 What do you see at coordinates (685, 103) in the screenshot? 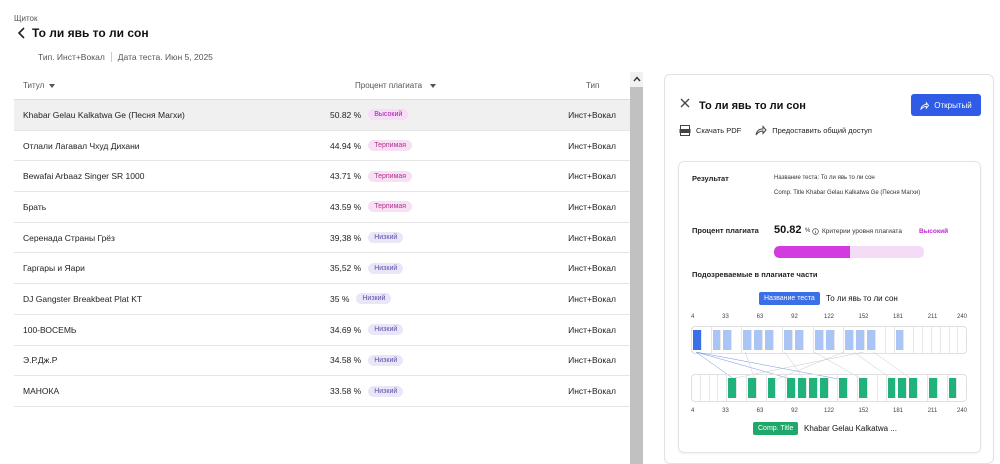
I see `close-icon` at bounding box center [685, 103].